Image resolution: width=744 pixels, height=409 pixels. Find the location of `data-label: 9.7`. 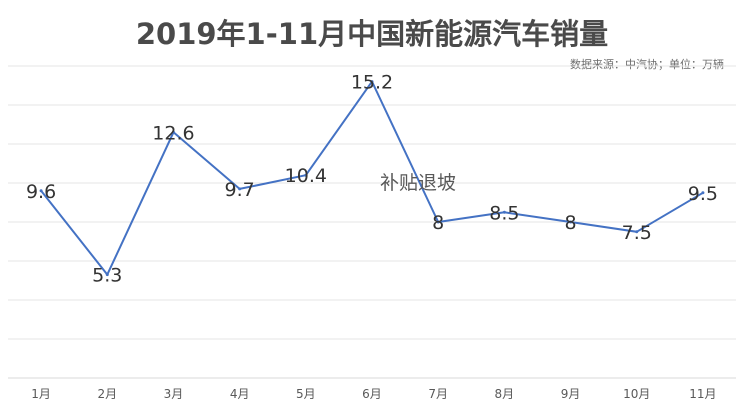

data-label: 9.7 is located at coordinates (240, 190).